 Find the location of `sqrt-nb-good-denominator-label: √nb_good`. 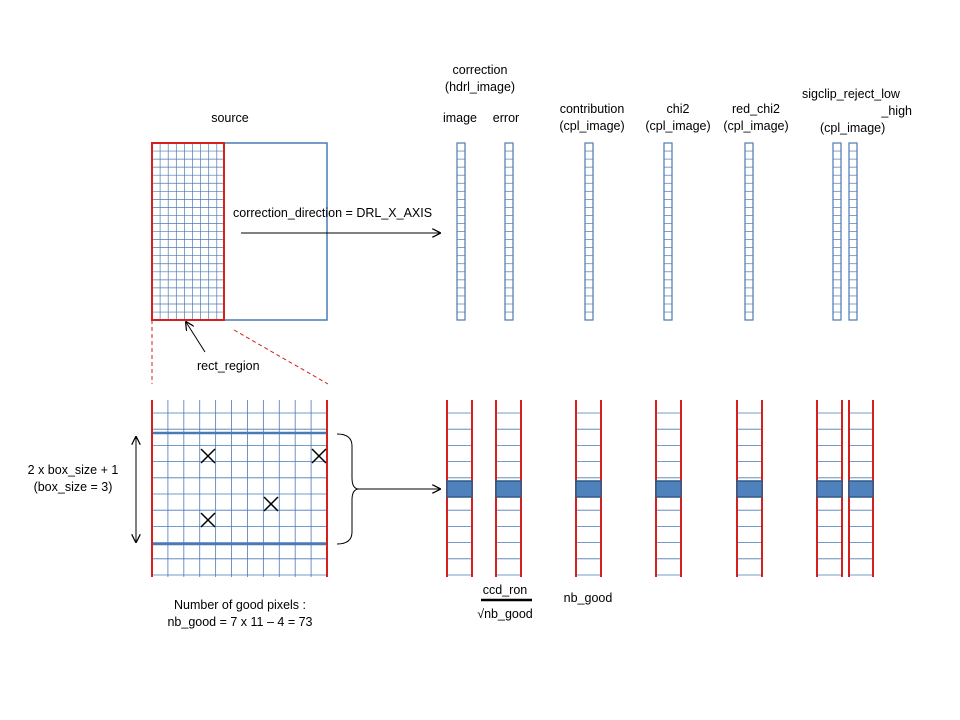

sqrt-nb-good-denominator-label: √nb_good is located at coordinates (505, 614).